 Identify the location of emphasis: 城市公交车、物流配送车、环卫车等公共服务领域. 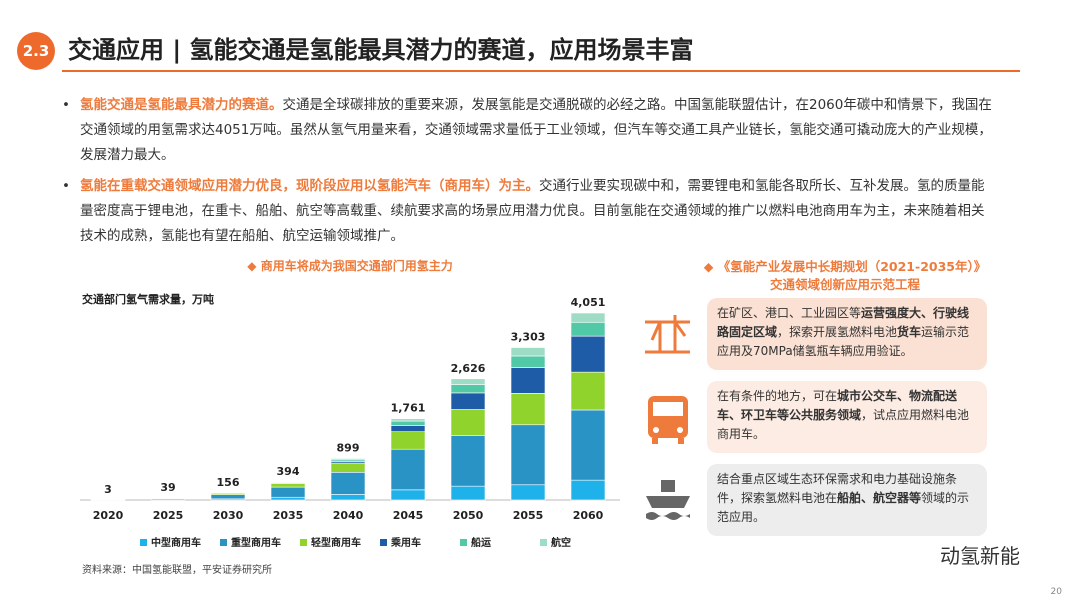
(837, 405).